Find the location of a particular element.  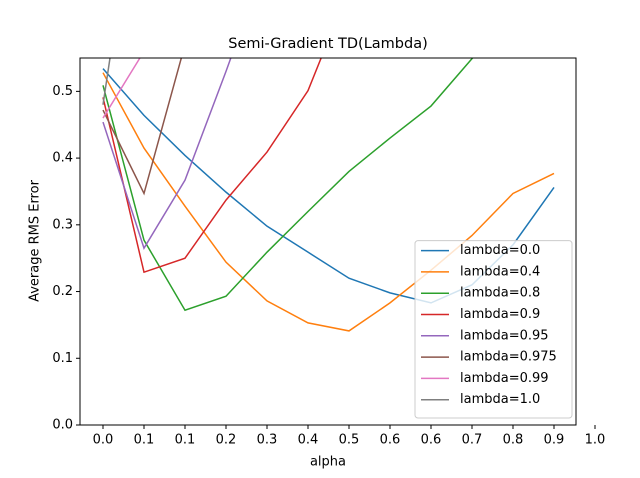

legend-label: lambda=0.99 is located at coordinates (504, 378).